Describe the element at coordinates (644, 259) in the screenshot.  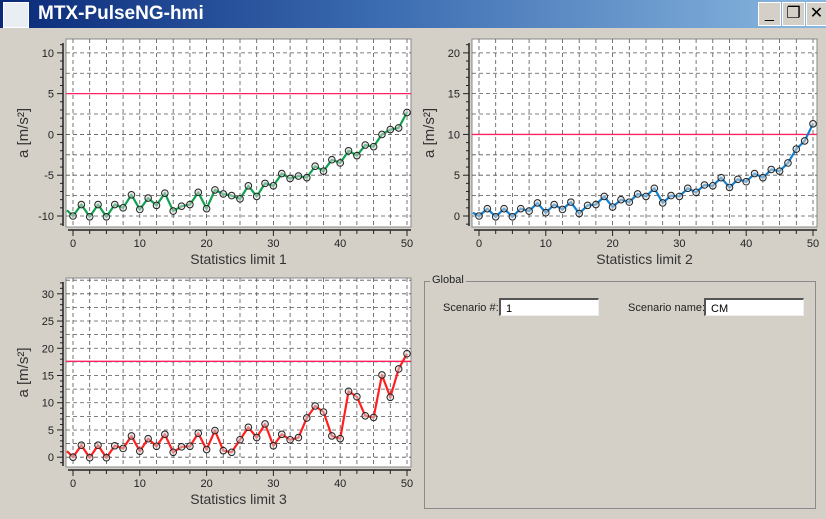
I see `x-axis-label: Statistics limit 2` at that location.